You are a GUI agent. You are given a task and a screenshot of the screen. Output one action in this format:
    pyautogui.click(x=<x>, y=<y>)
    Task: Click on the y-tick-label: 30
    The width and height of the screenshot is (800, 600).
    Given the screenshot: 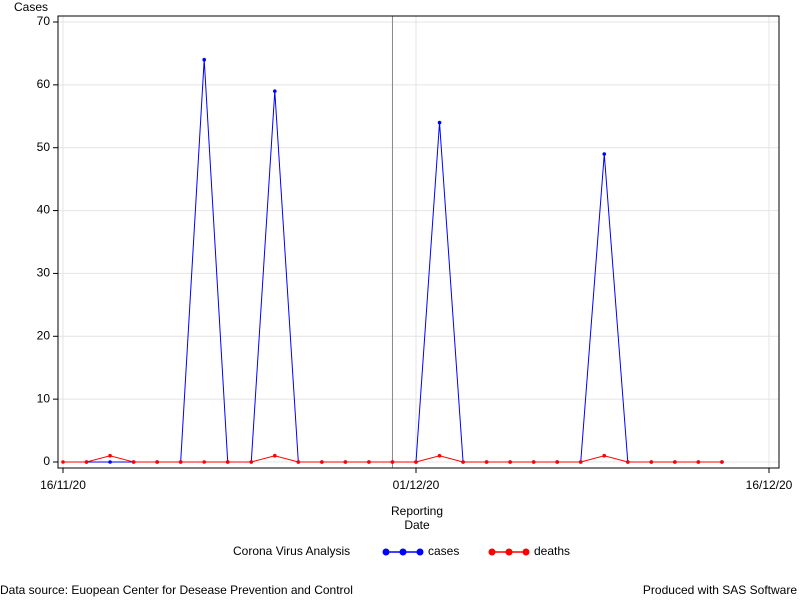 What is the action you would take?
    pyautogui.click(x=44, y=273)
    